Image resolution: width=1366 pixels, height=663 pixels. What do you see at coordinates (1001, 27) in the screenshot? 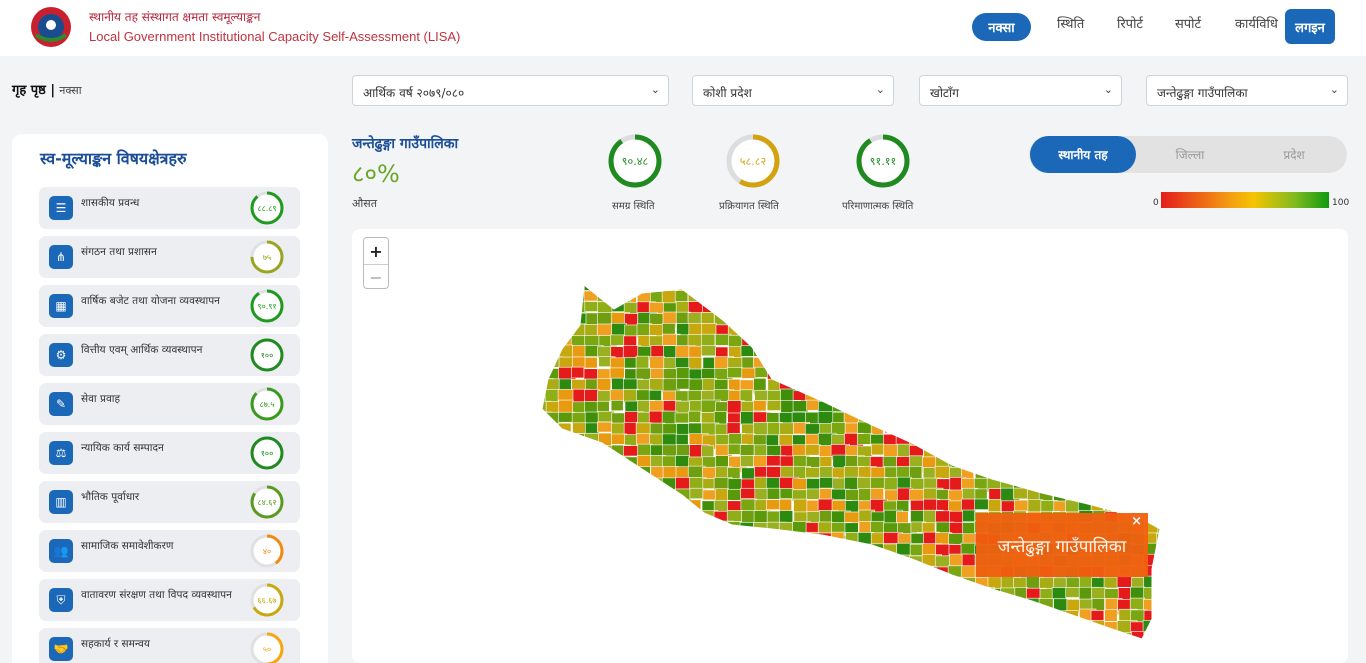
I see `nav-map: नक्सा` at bounding box center [1001, 27].